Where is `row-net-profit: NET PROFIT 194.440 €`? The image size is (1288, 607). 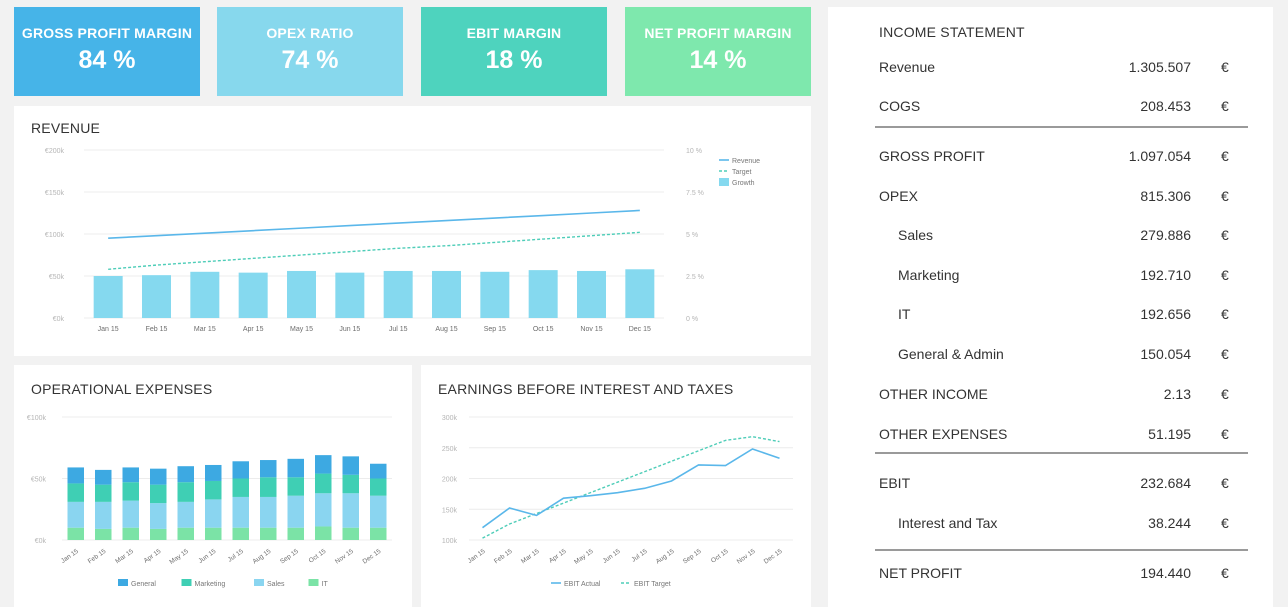
row-net-profit: NET PROFIT 194.440 € is located at coordinates (1050, 575).